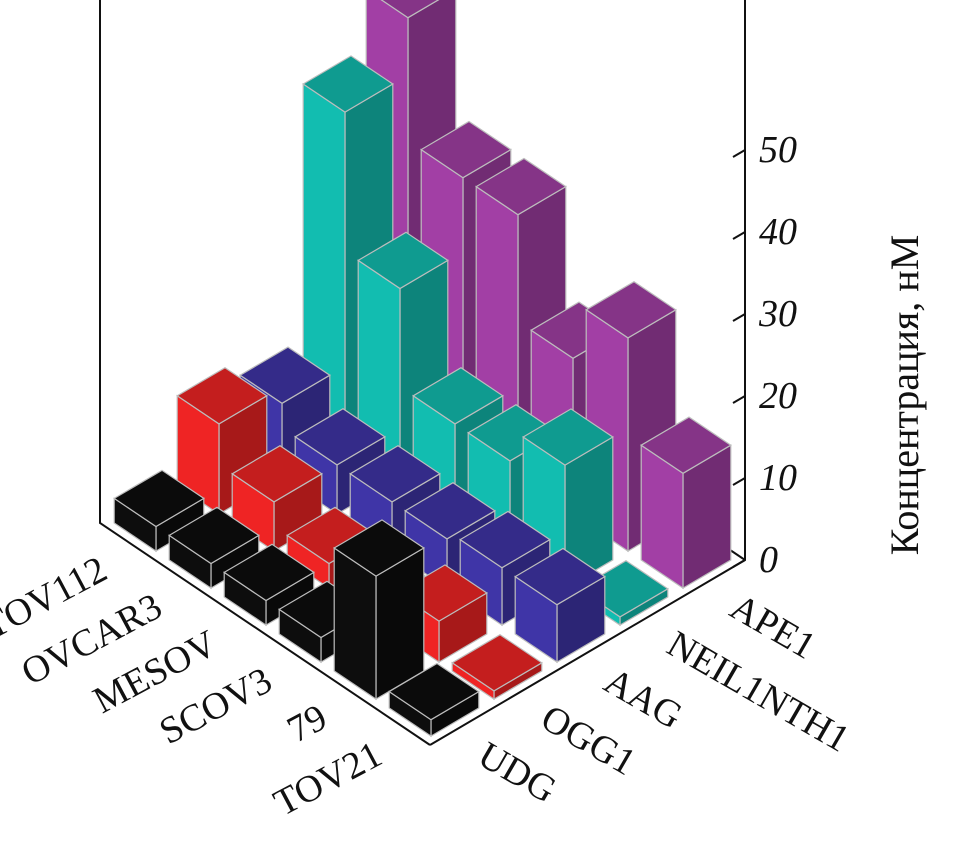  Describe the element at coordinates (764, 355) in the screenshot. I see `z-axis-ticks: 0 10 20 30 40 50` at that location.